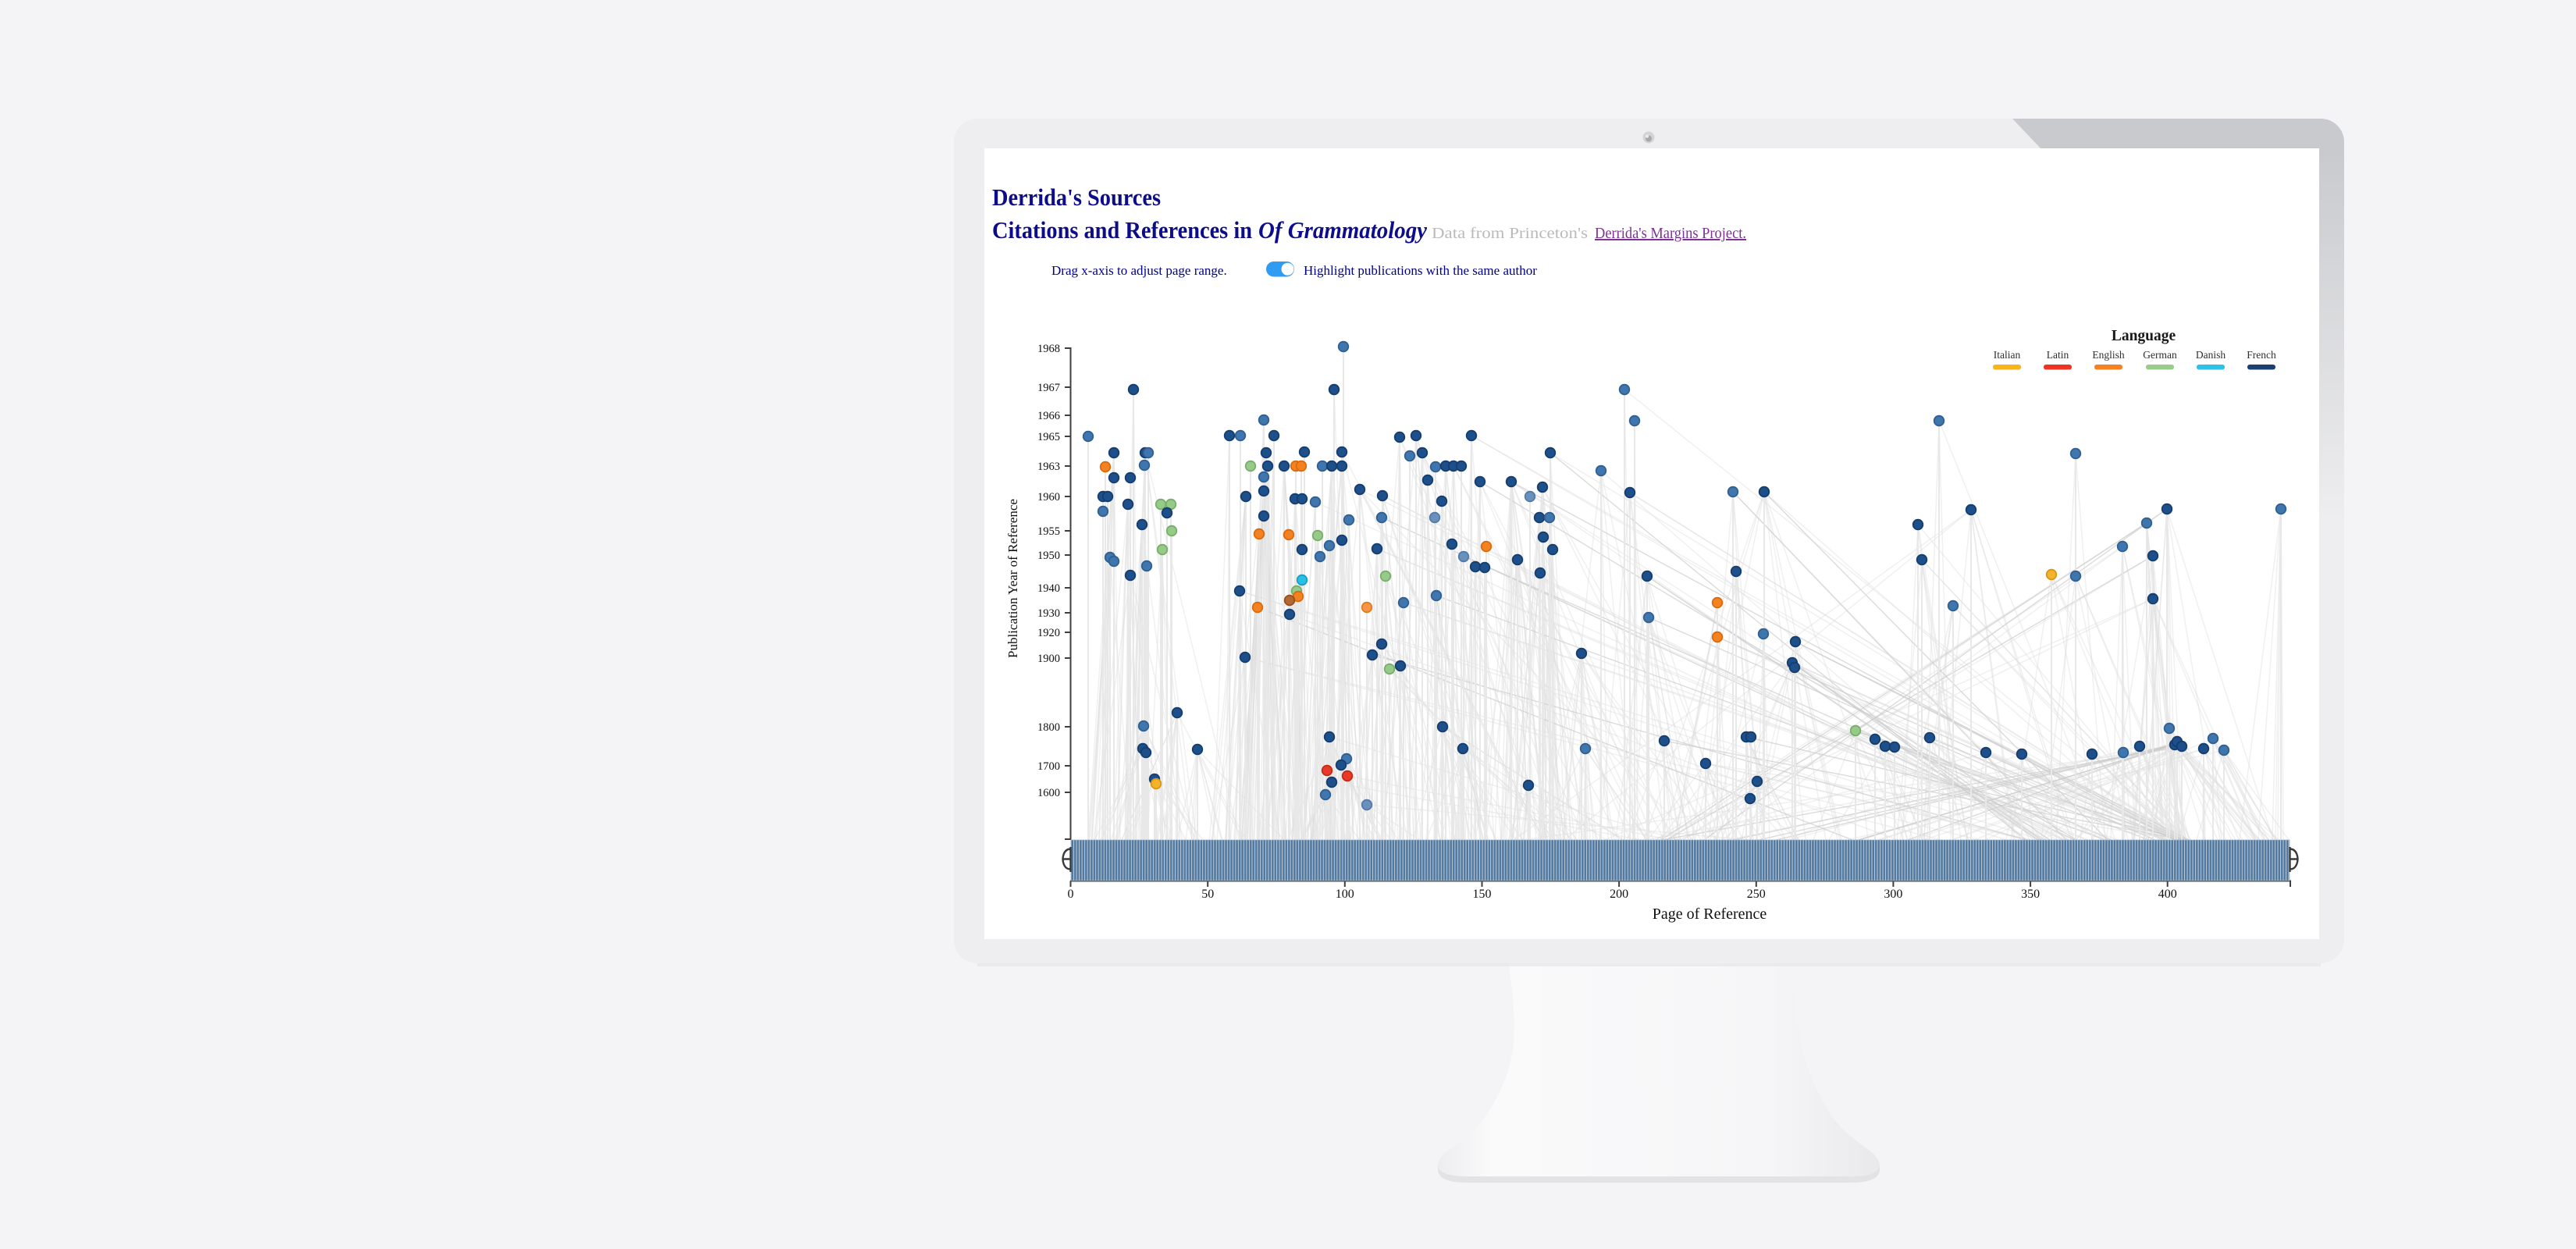 The height and width of the screenshot is (1249, 2576). I want to click on svg-text: English, so click(2108, 355).